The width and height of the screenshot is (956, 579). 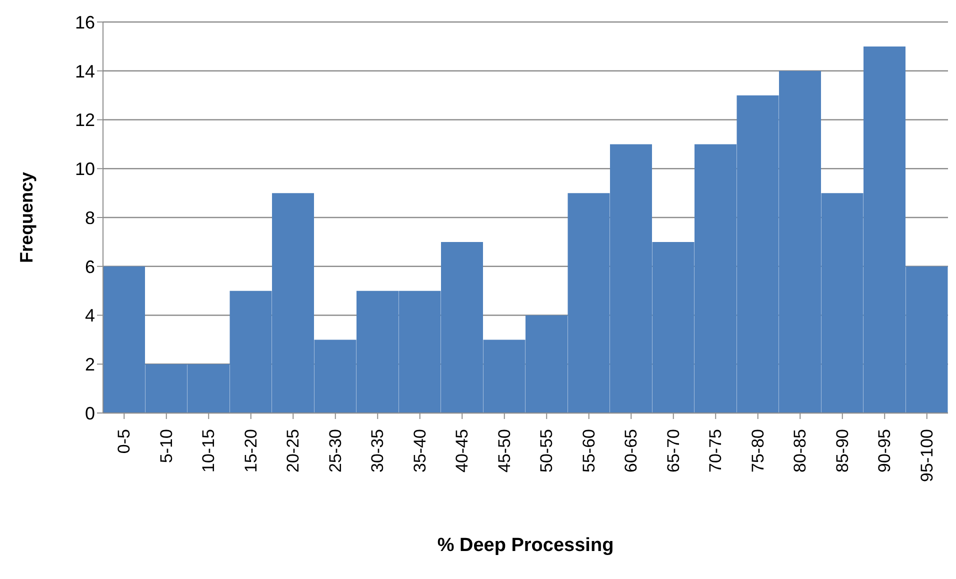 I want to click on y-tick-label: 10, so click(x=84, y=169).